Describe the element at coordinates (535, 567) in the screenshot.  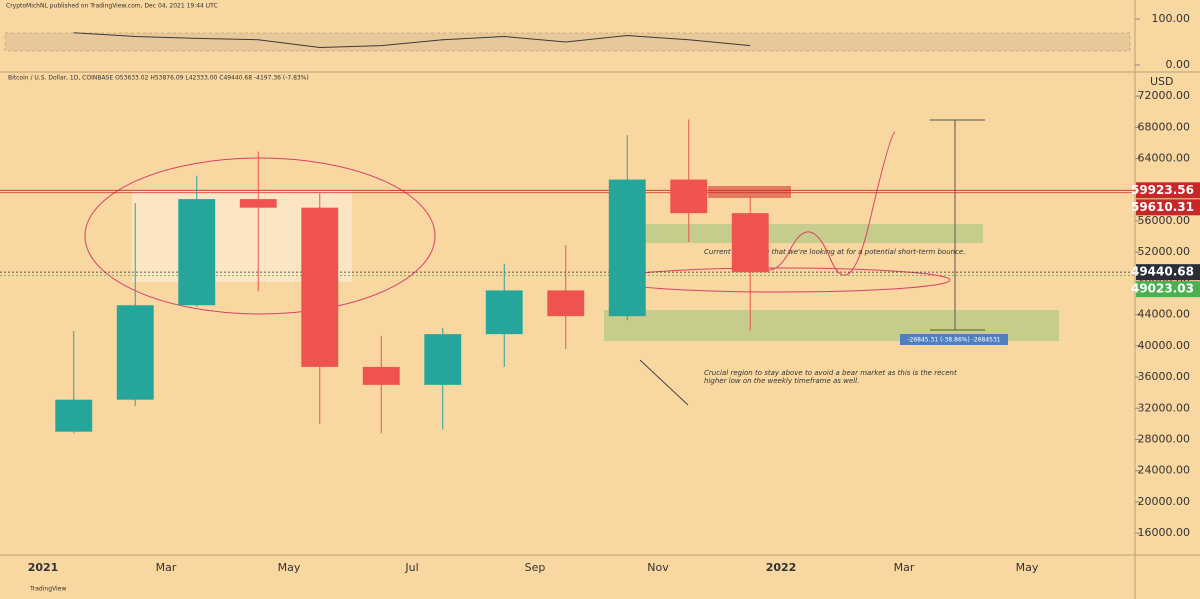
I see `x-tick-label: Sep` at that location.